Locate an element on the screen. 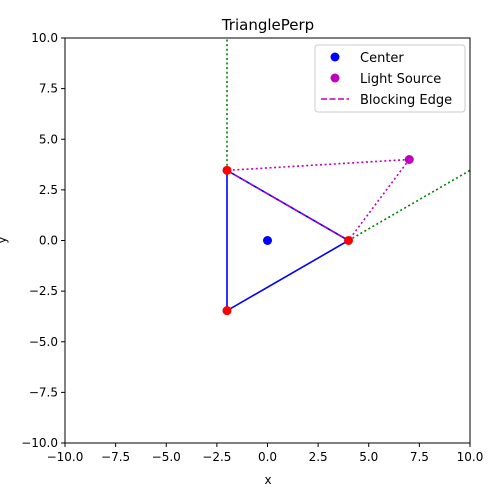 This screenshot has height=500, width=500. legend-items: Center Light Source Blocking Edge is located at coordinates (386, 79).